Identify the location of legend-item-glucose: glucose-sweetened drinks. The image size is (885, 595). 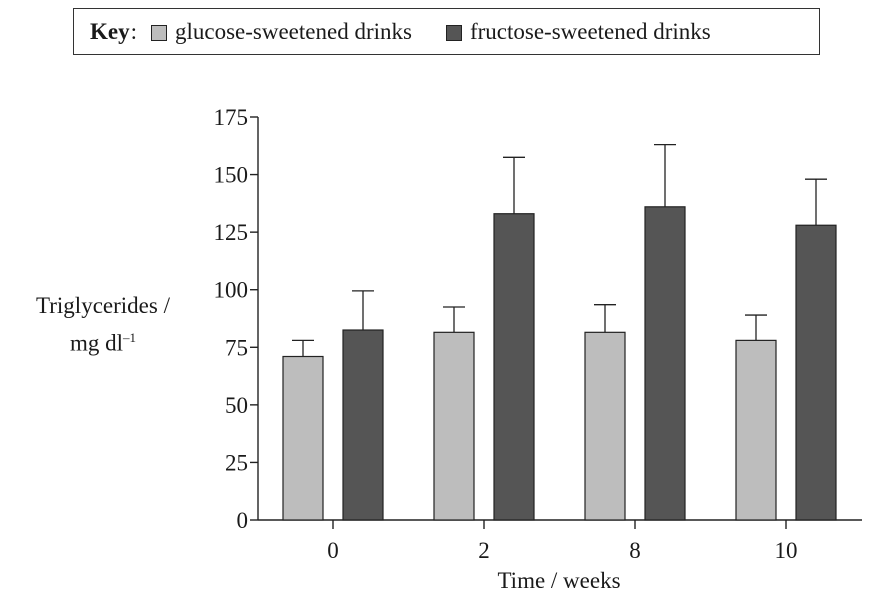
(281, 32).